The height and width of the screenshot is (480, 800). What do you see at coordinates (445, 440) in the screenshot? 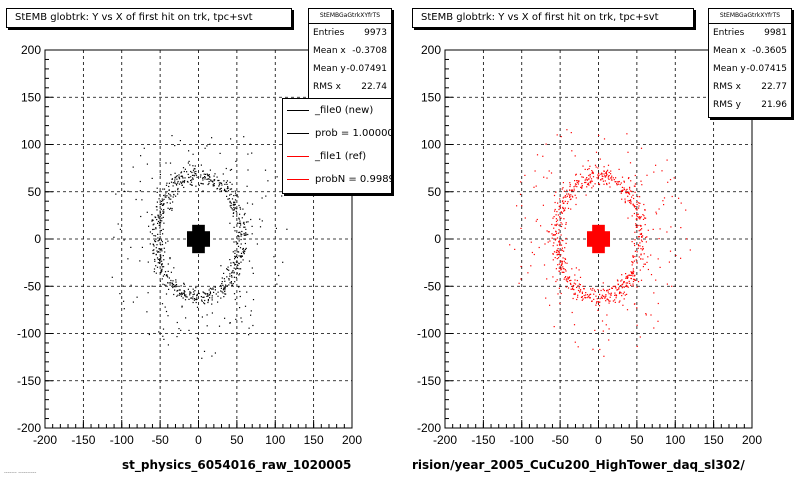
I see `right-x-tick-label: -200` at bounding box center [445, 440].